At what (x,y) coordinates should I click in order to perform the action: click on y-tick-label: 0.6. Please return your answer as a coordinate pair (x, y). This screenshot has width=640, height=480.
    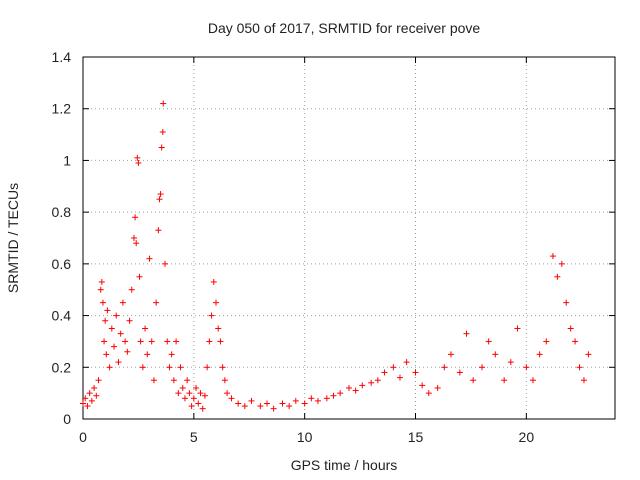
    Looking at the image, I should click on (62, 264).